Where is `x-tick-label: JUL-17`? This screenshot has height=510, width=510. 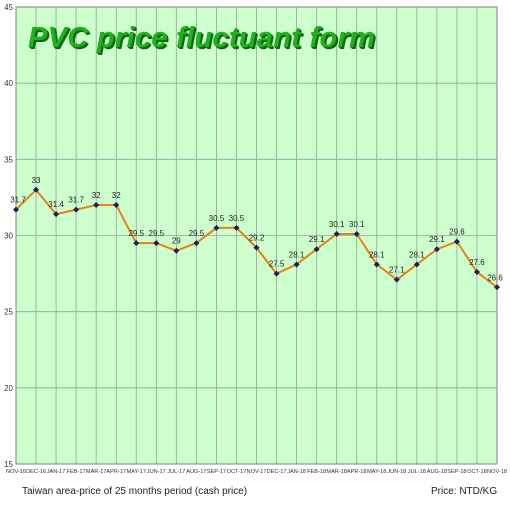
x-tick-label: JUL-17 is located at coordinates (176, 472).